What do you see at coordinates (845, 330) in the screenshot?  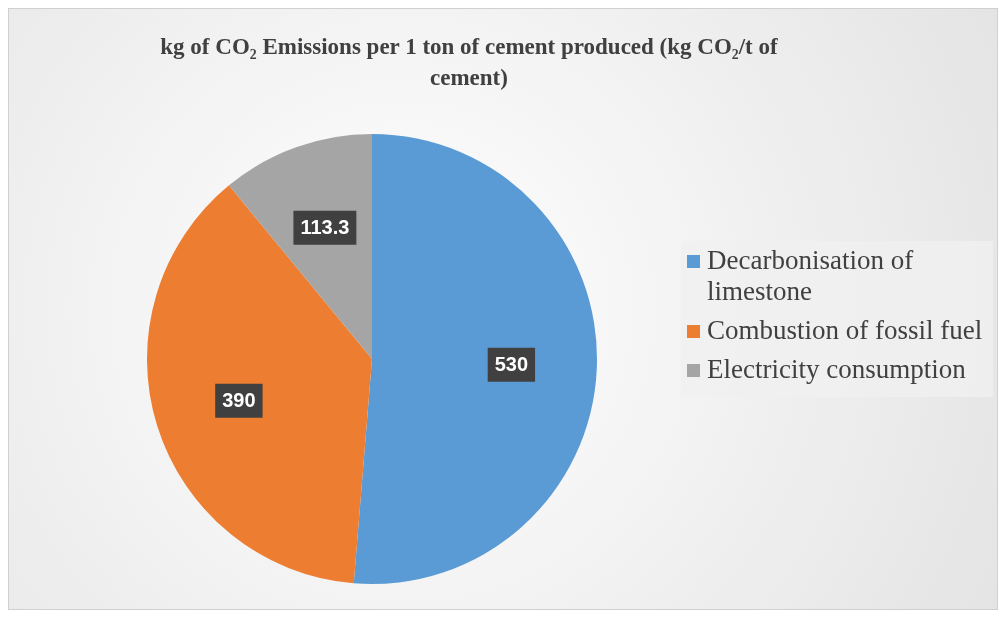 I see `legend-label: Combustion of fossil fuel` at bounding box center [845, 330].